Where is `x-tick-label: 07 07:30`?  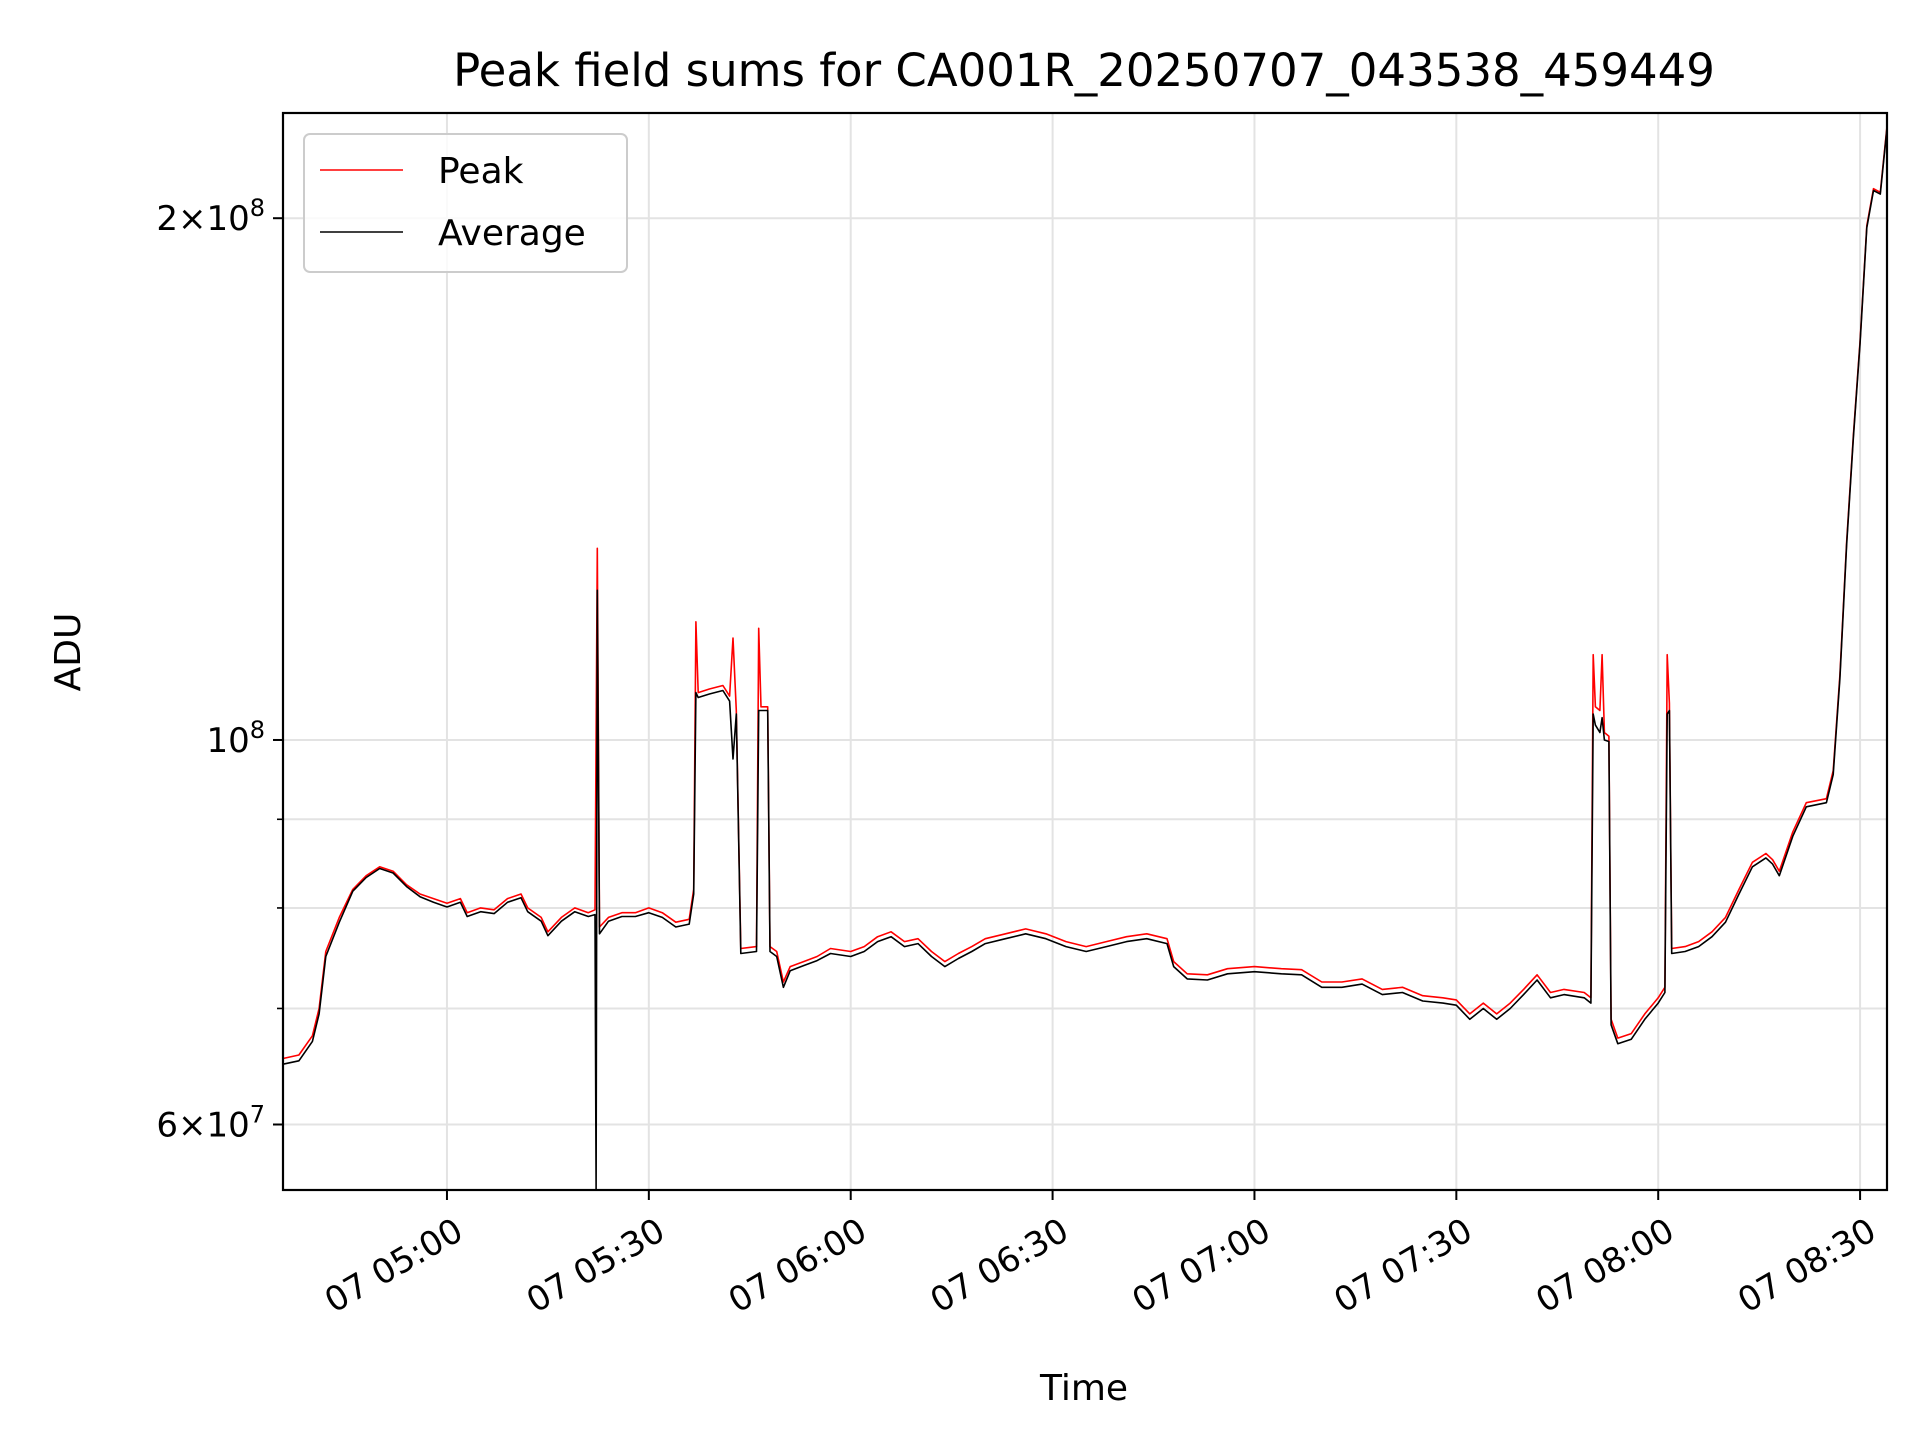 x-tick-label: 07 07:30 is located at coordinates (1404, 1266).